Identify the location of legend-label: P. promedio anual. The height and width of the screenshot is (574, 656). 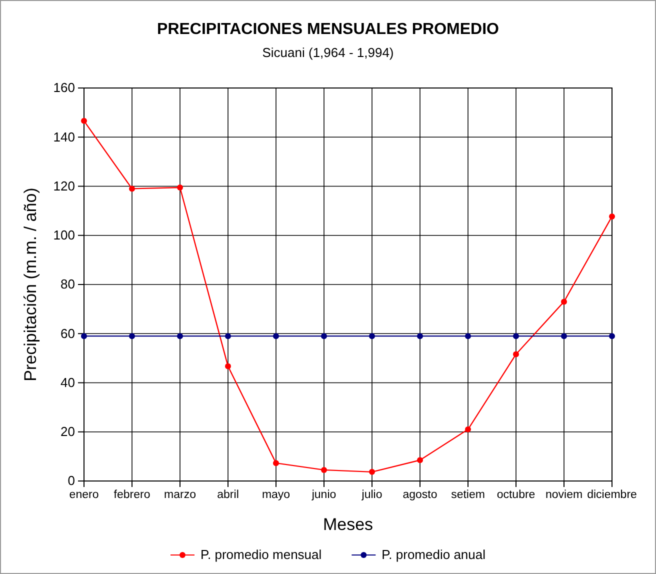
(434, 554).